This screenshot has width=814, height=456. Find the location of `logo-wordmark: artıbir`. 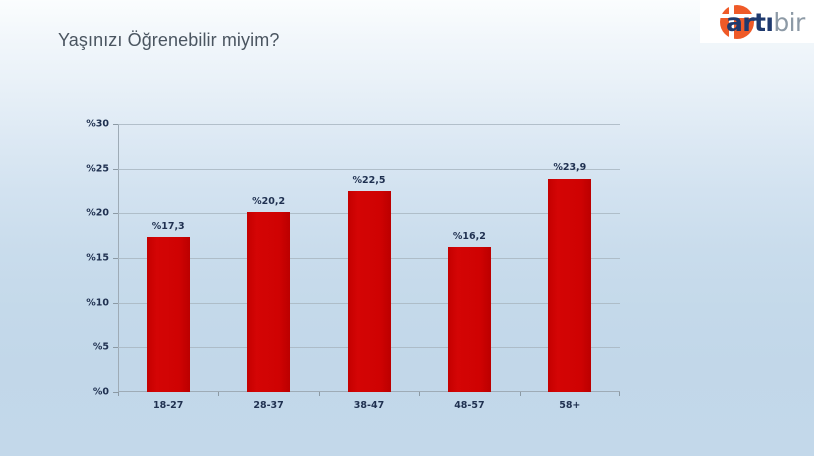

logo-wordmark: artıbir is located at coordinates (765, 23).